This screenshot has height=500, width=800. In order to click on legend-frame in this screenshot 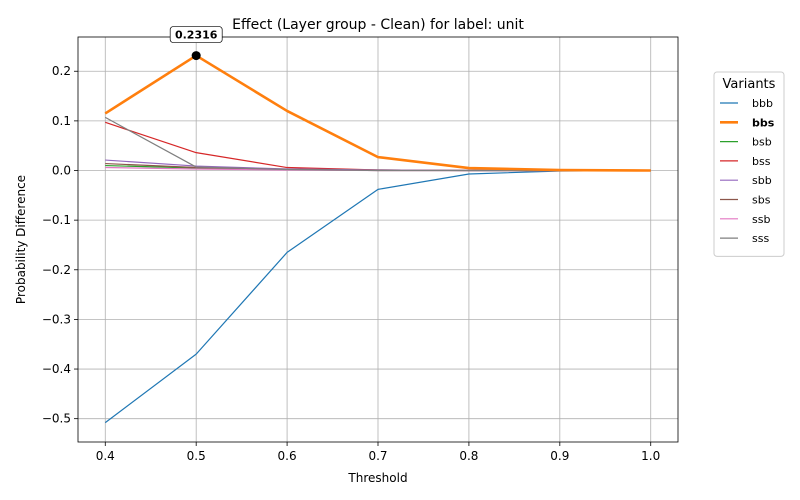, I will do `click(749, 164)`.